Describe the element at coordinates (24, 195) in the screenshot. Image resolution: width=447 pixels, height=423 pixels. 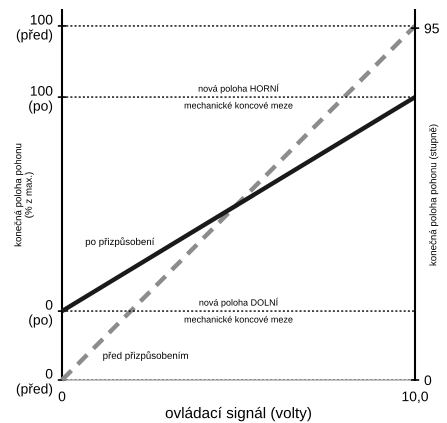
I see `y-axis-title: konečná poloha pohonu (% z max.)` at that location.